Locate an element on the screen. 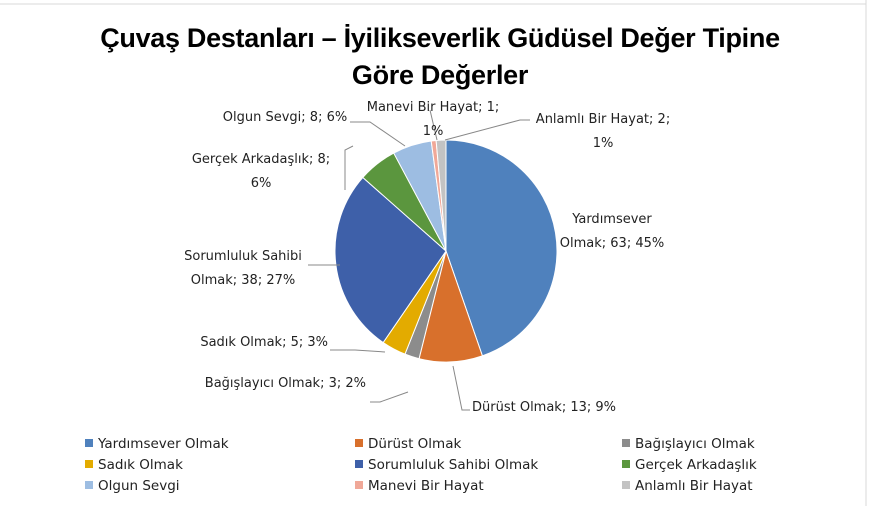 Image resolution: width=875 pixels, height=506 pixels. data-label: Sorumluluk Sahibi Olmak; 38; 27% is located at coordinates (243, 268).